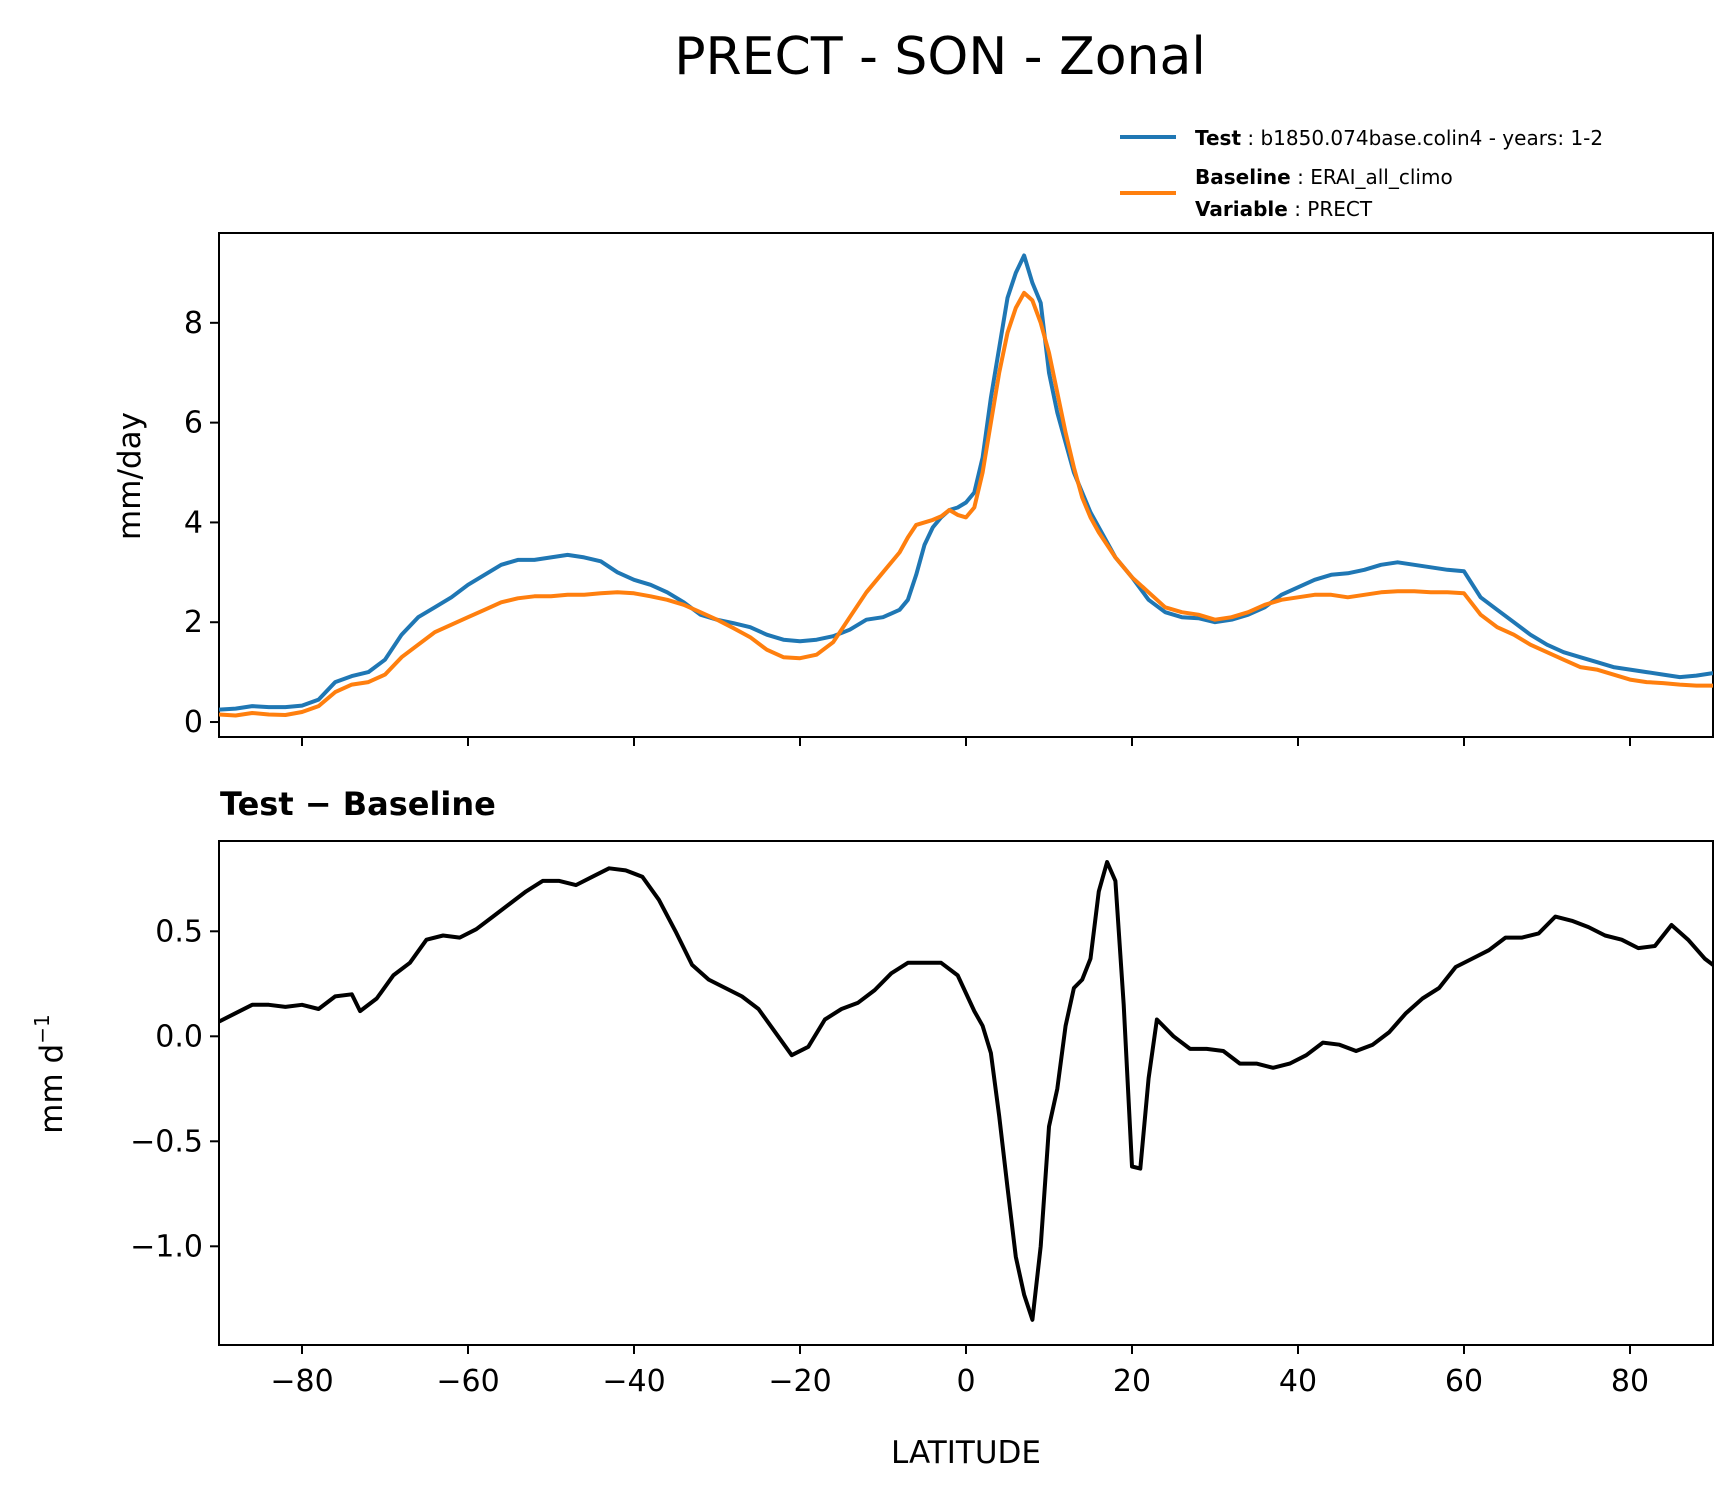  I want to click on top-y-tick-label: 4, so click(193, 522).